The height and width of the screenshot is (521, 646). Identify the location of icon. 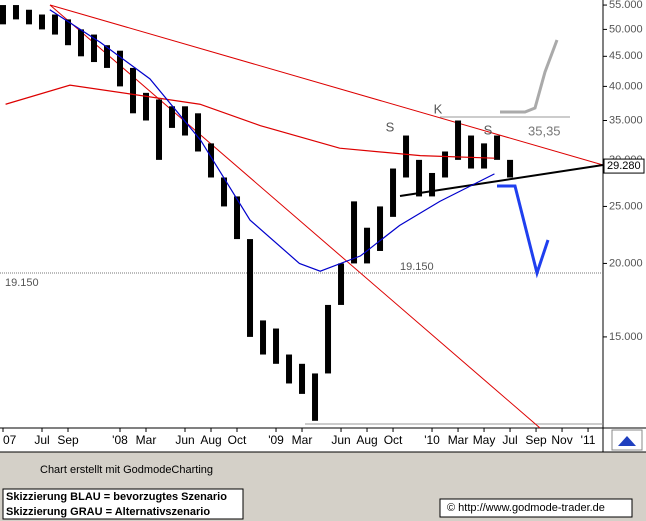
(627, 441).